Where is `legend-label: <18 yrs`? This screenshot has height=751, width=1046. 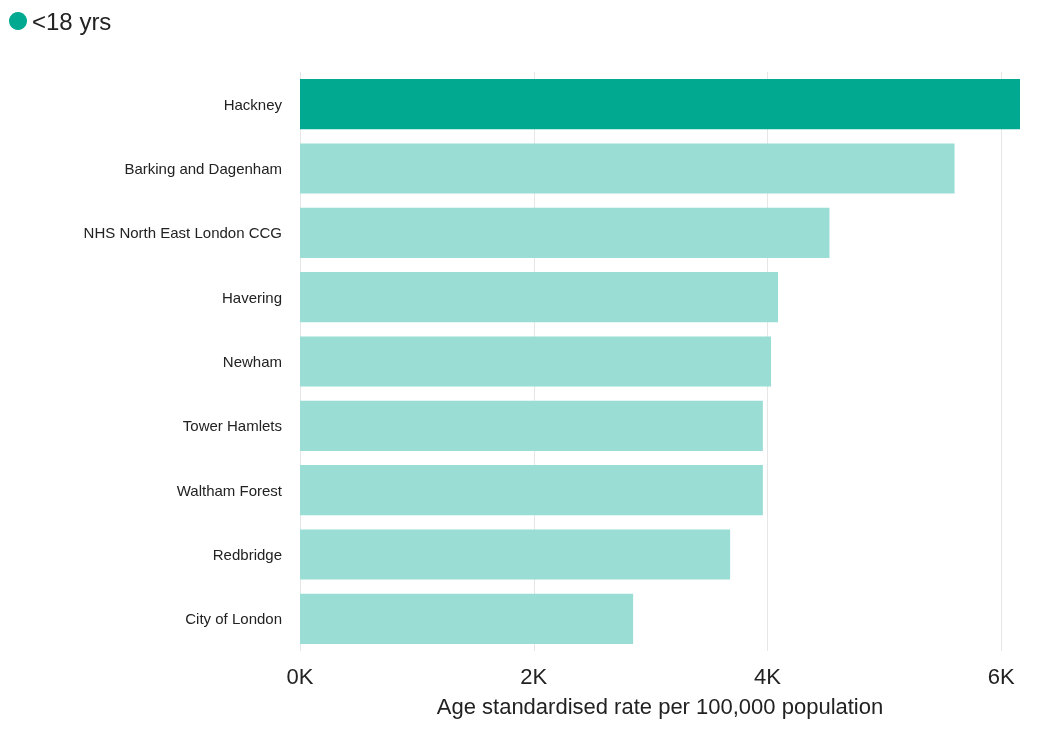 legend-label: <18 yrs is located at coordinates (72, 21).